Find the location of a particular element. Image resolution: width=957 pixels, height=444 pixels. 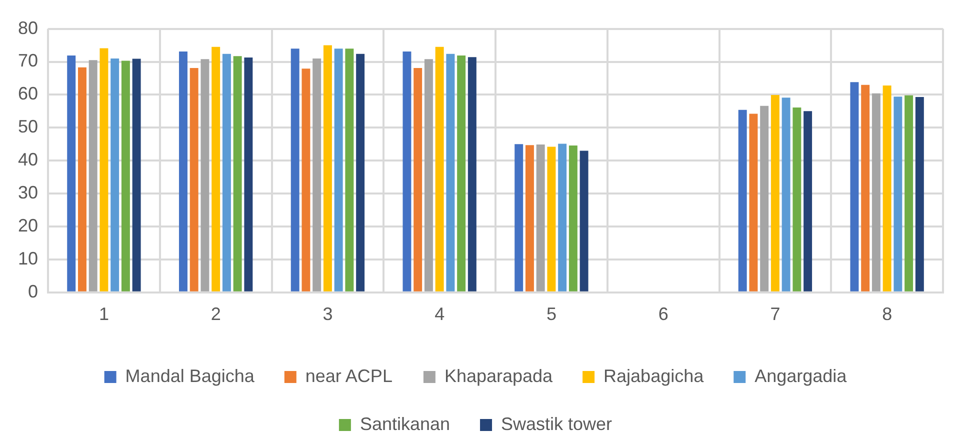

y-tick-label: 80 is located at coordinates (28, 28).